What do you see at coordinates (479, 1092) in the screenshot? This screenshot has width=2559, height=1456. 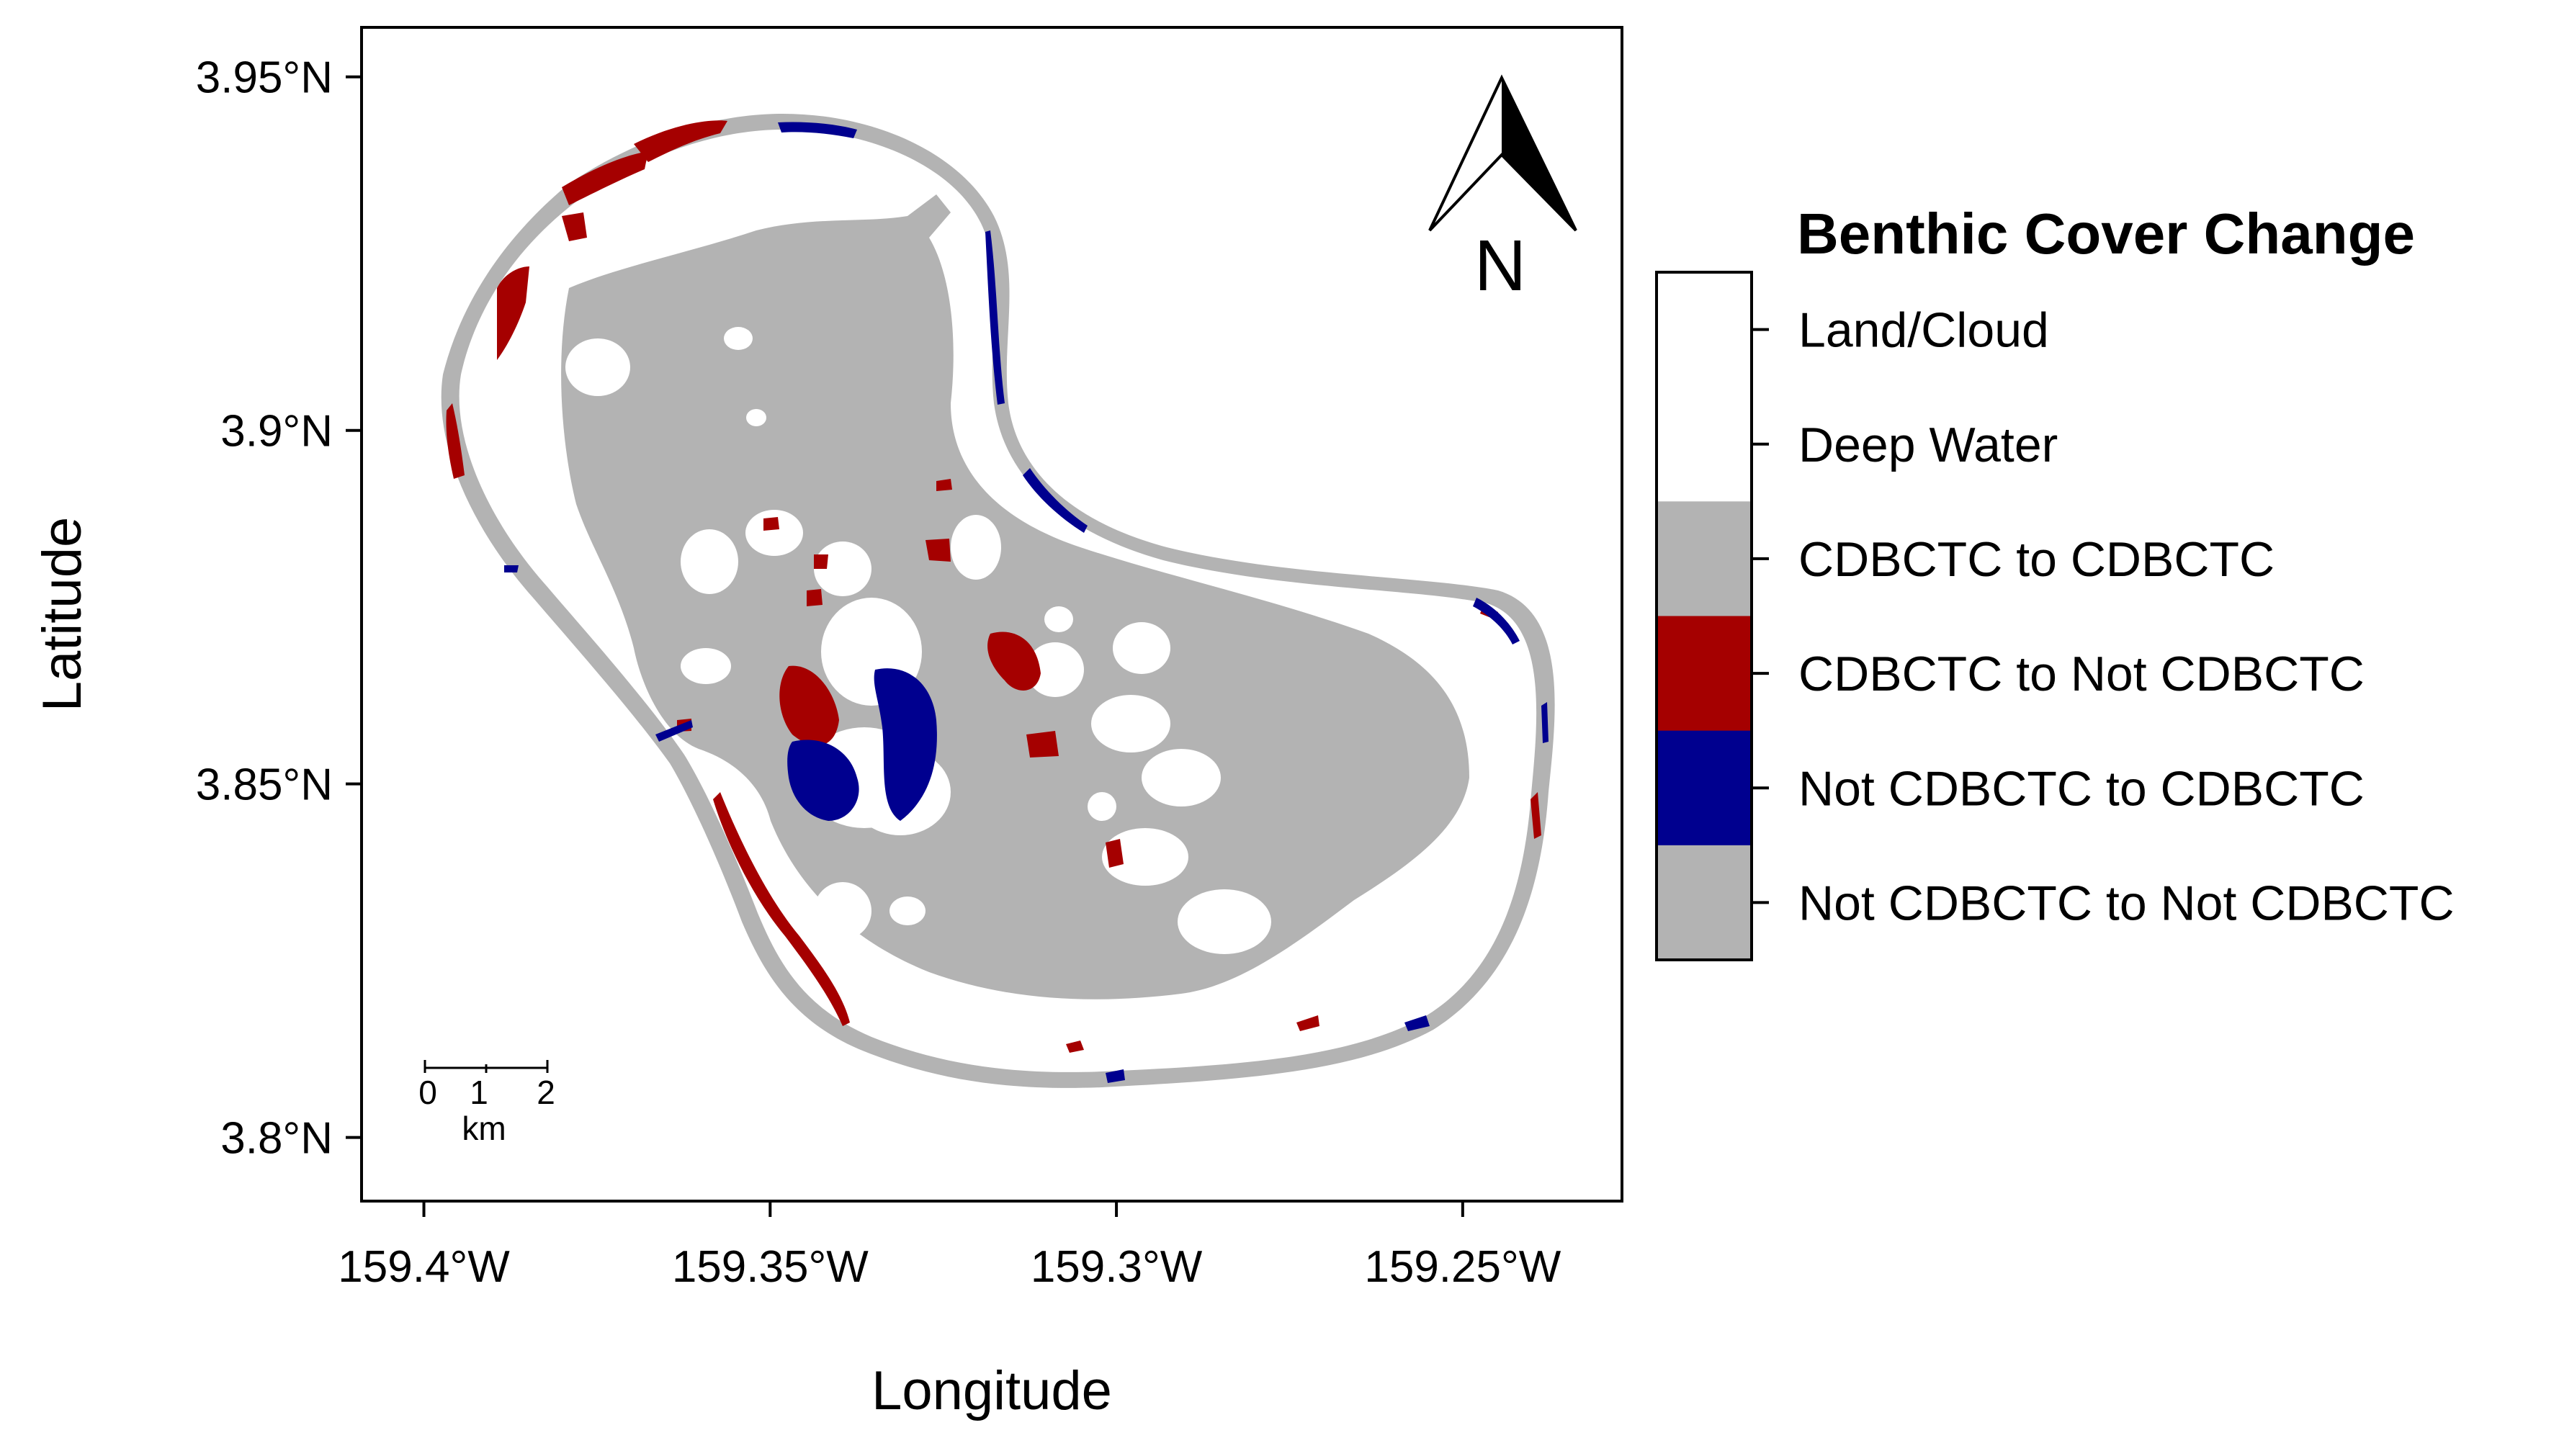 I see `scale-tick-1: 1` at bounding box center [479, 1092].